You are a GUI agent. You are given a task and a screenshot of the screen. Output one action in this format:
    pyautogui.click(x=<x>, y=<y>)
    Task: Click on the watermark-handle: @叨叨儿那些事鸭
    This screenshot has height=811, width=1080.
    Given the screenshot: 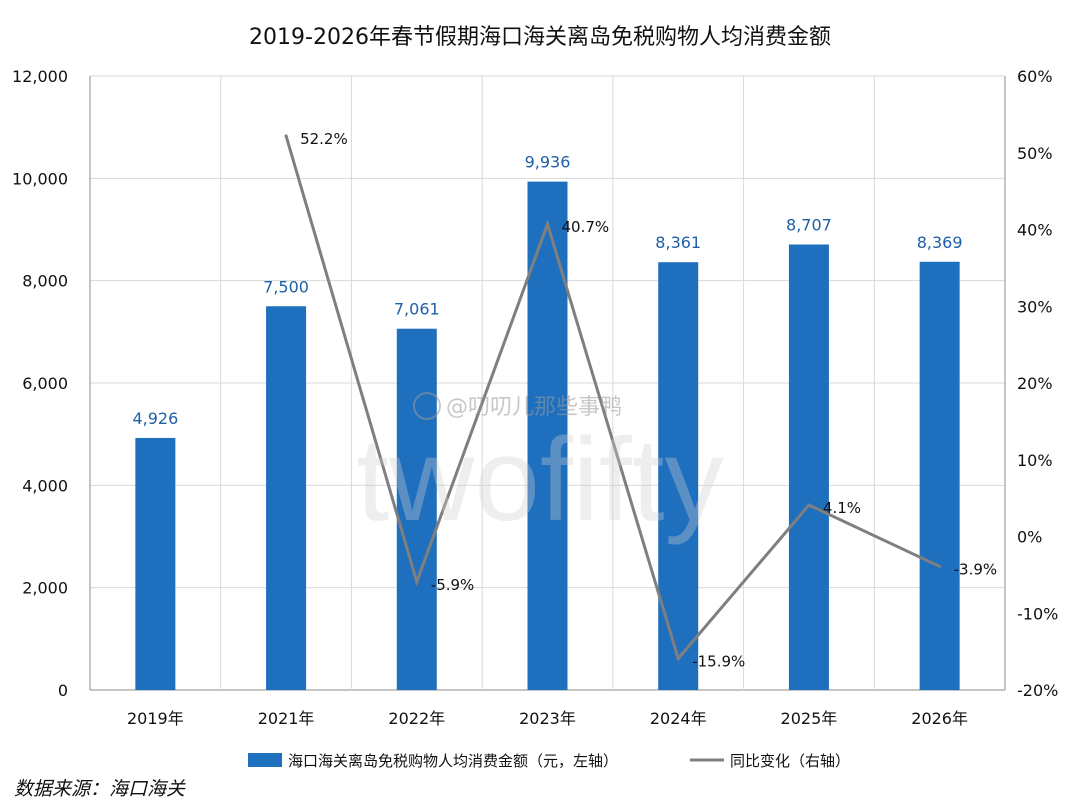 What is the action you would take?
    pyautogui.click(x=534, y=407)
    